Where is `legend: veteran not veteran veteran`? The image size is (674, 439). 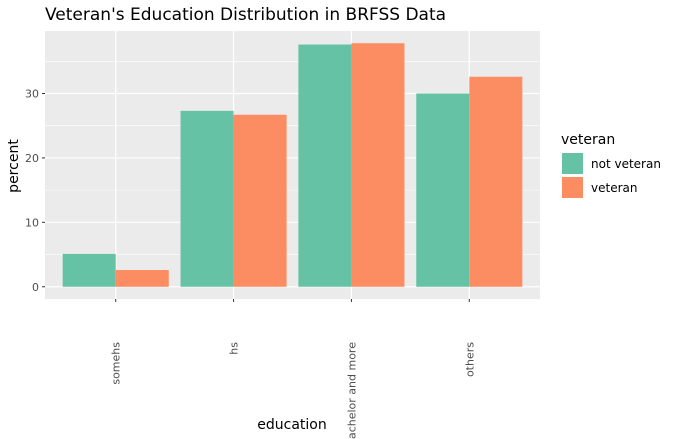 legend: veteran not veteran veteran is located at coordinates (611, 165).